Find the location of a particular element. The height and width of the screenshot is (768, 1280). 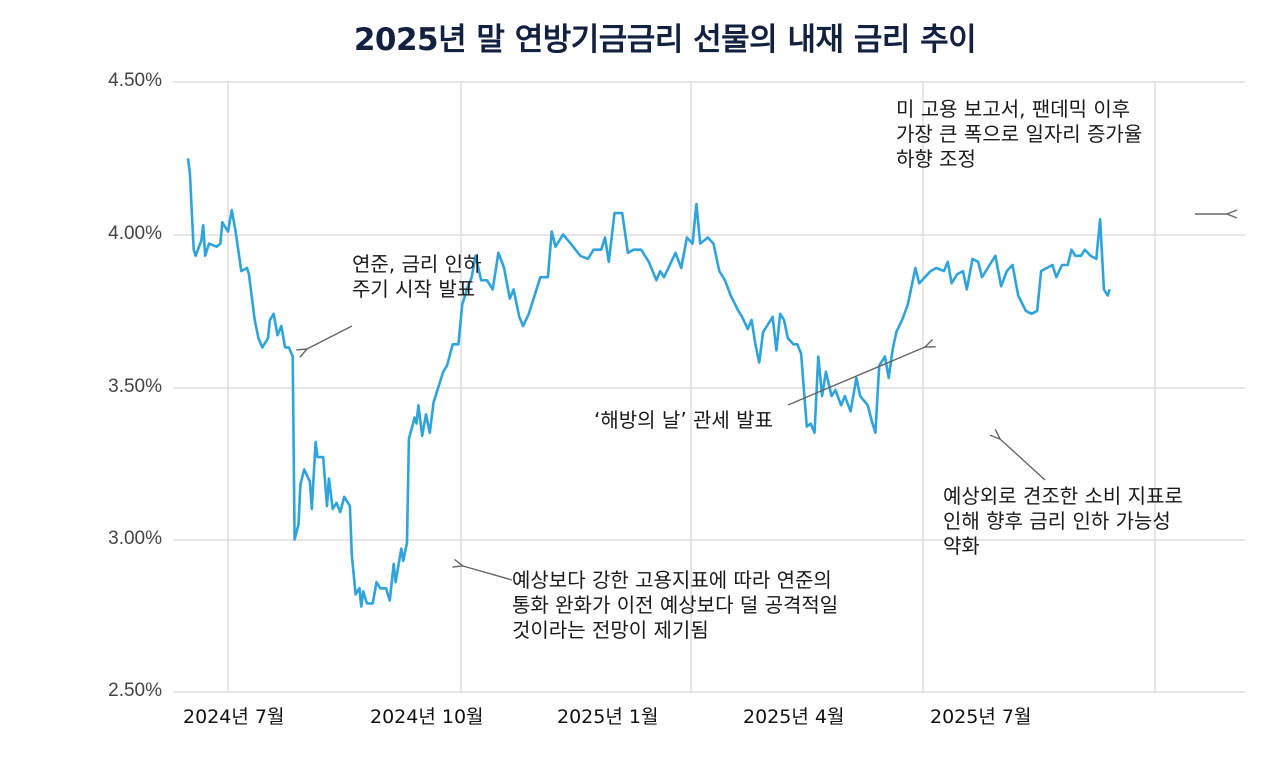

arrow-liberation-day is located at coordinates (856, 376).